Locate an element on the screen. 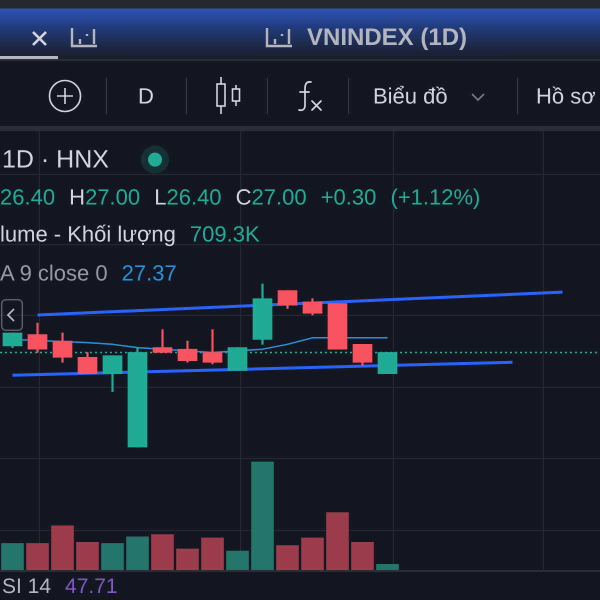 The image size is (600, 600). text: Hồ sơ is located at coordinates (566, 95).